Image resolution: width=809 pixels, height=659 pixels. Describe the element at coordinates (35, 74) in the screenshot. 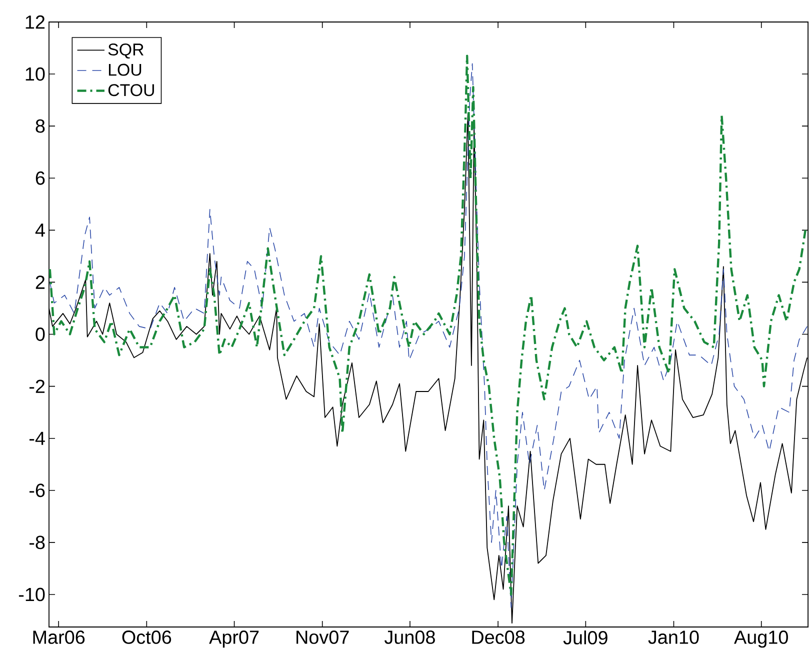

I see `y-tick-label: 10` at that location.